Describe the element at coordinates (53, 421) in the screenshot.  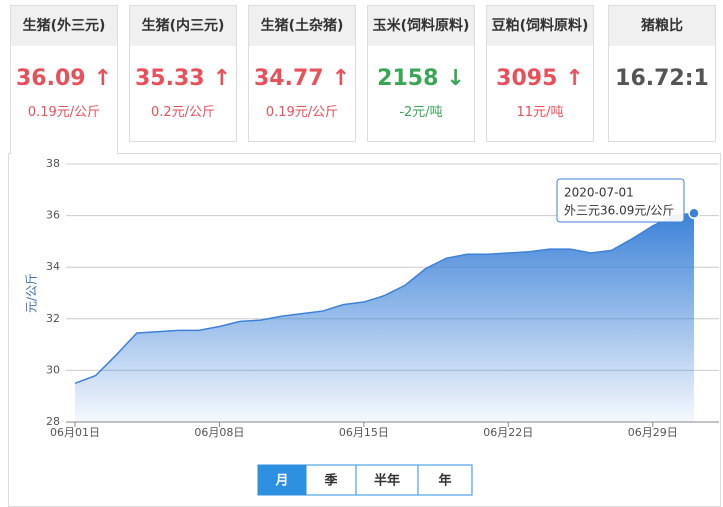
I see `y-tick-label: 28` at that location.